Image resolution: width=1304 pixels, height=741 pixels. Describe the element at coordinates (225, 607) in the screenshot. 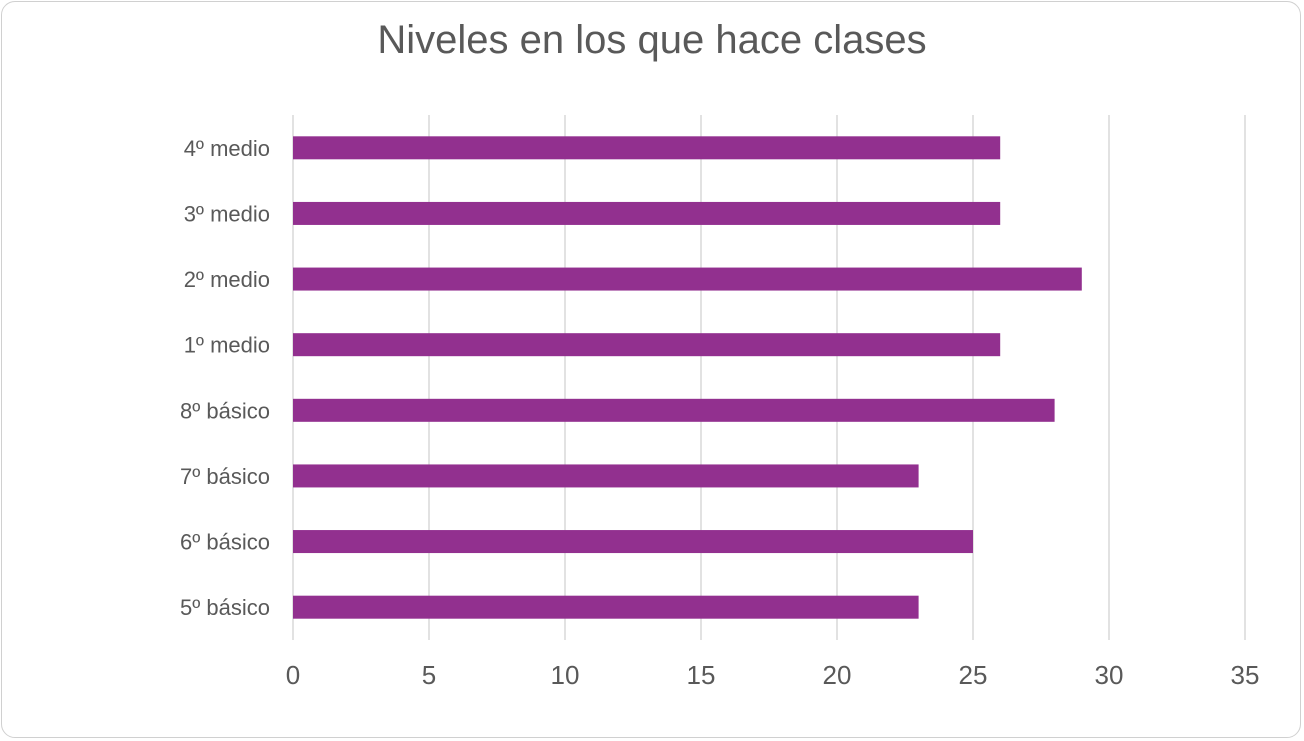

I see `category-label: 5º básico` at that location.